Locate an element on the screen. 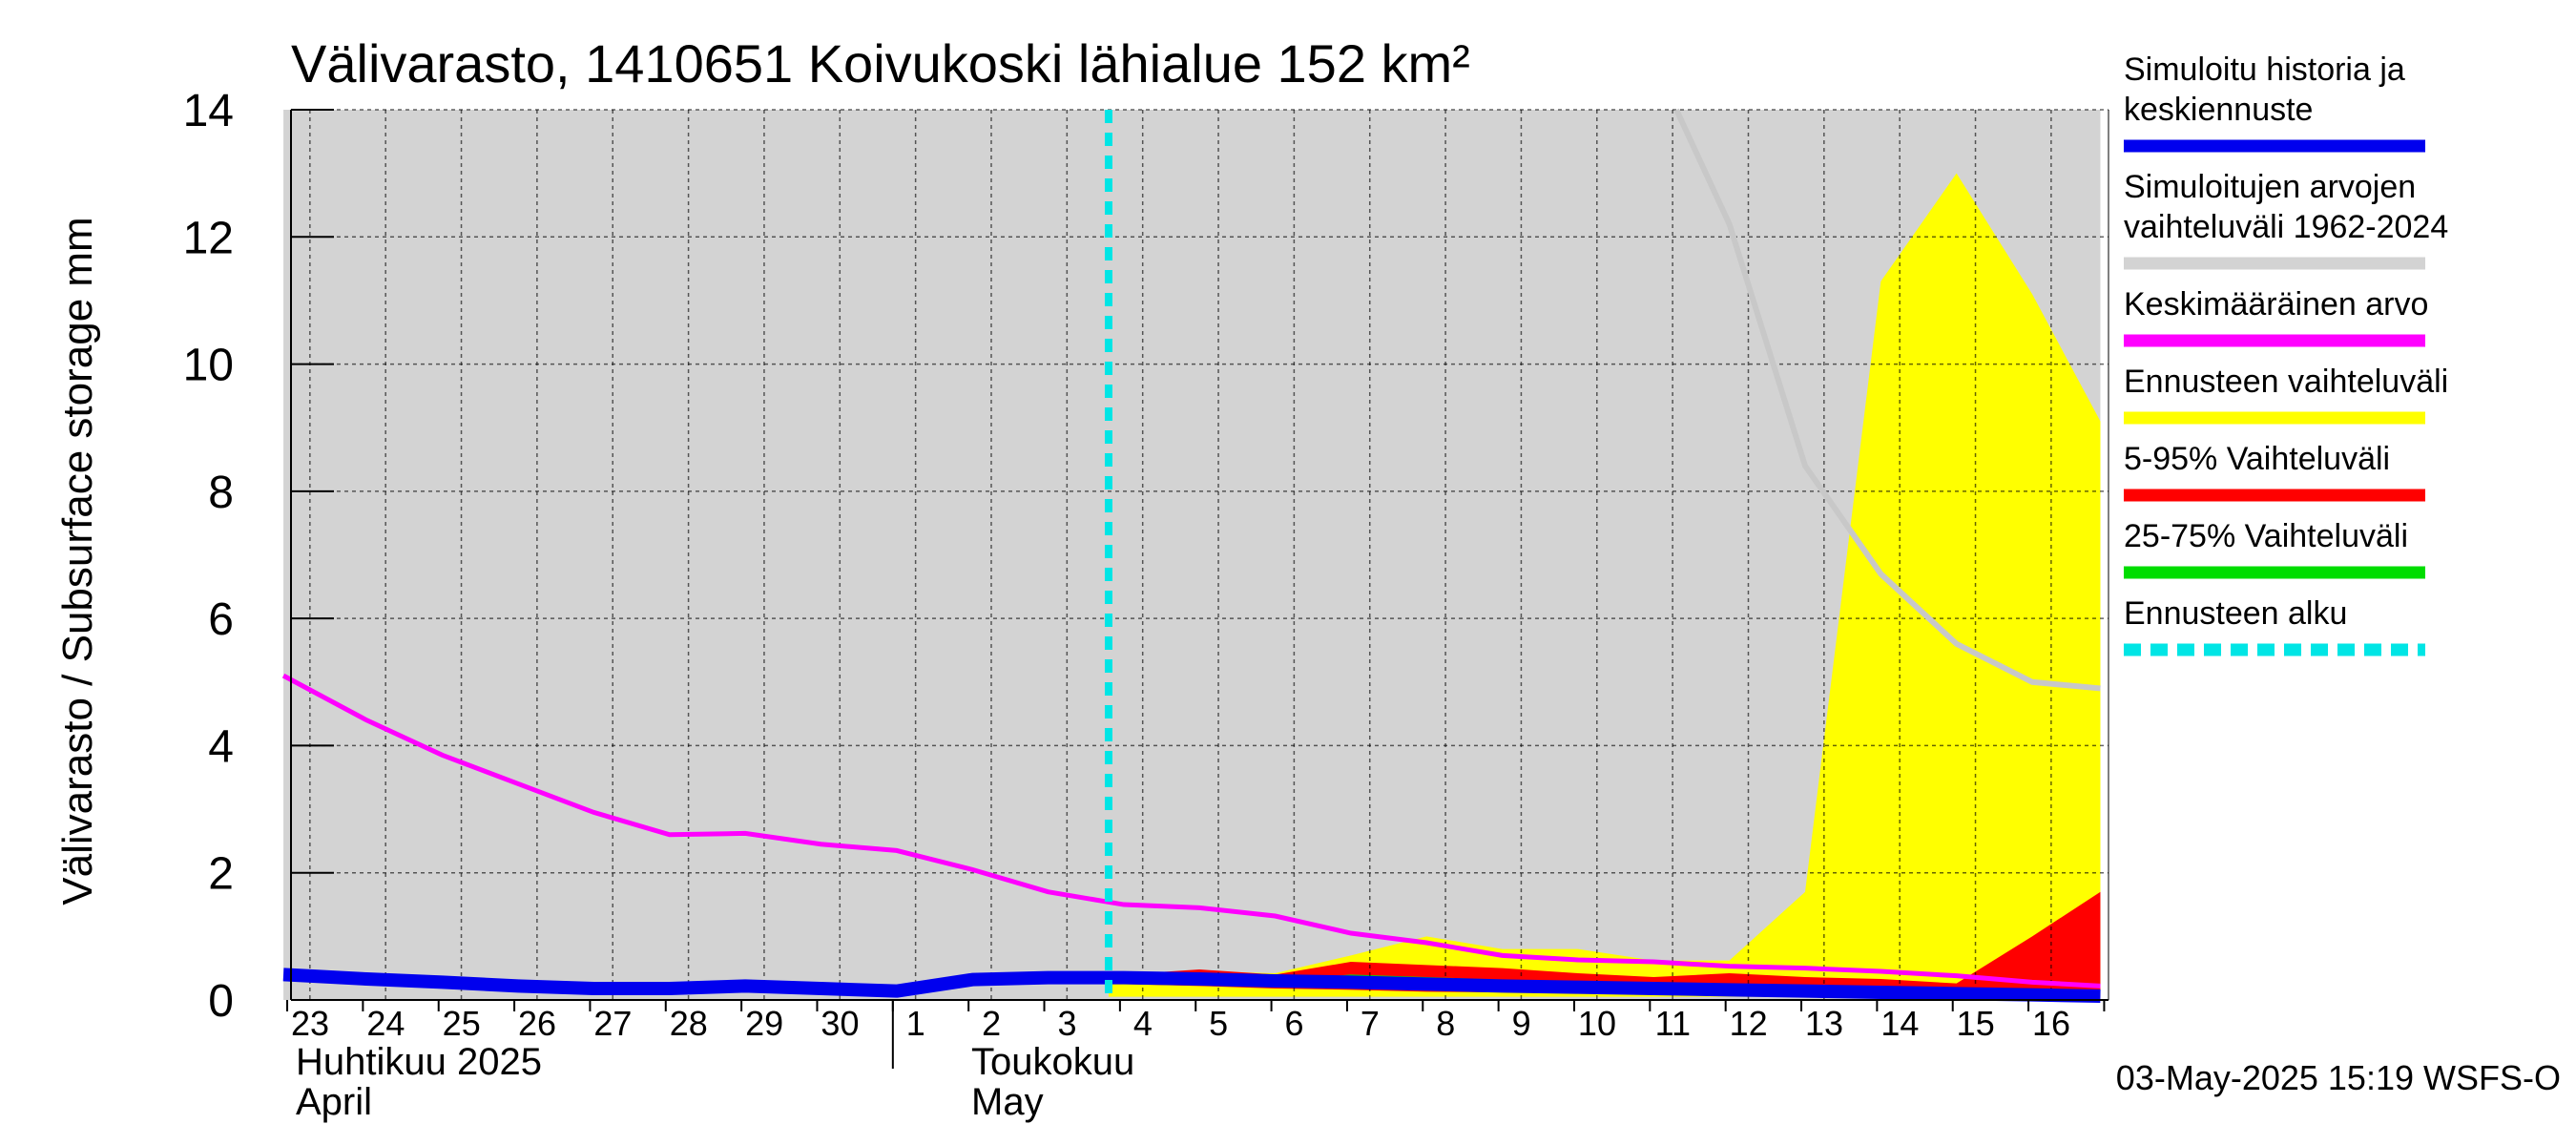  x-tick-label: 11 is located at coordinates (1673, 1023).